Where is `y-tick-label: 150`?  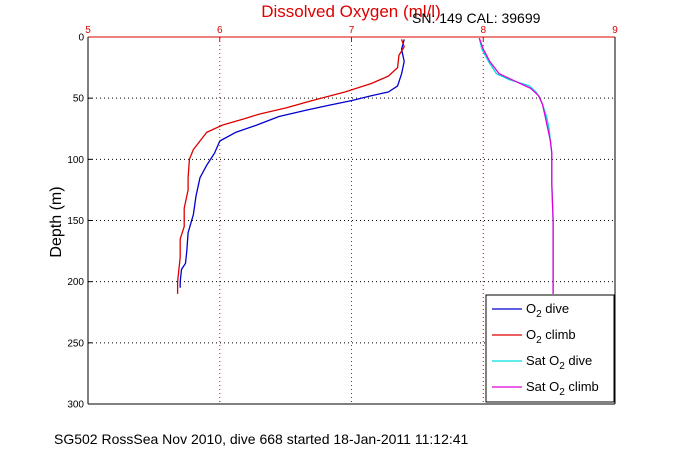
y-tick-label: 150 is located at coordinates (75, 221).